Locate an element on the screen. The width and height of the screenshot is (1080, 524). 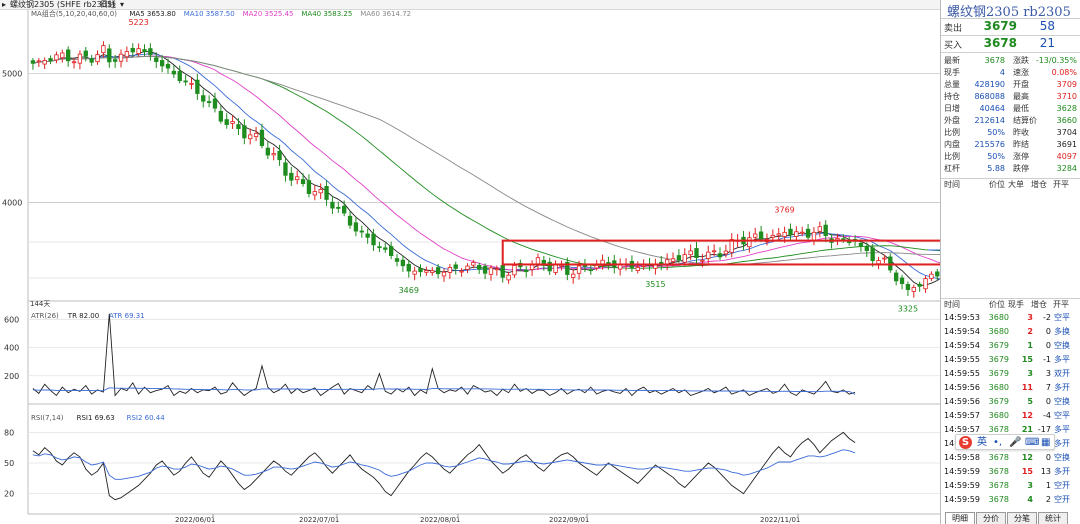
quote-key: 最低 is located at coordinates (1021, 108).